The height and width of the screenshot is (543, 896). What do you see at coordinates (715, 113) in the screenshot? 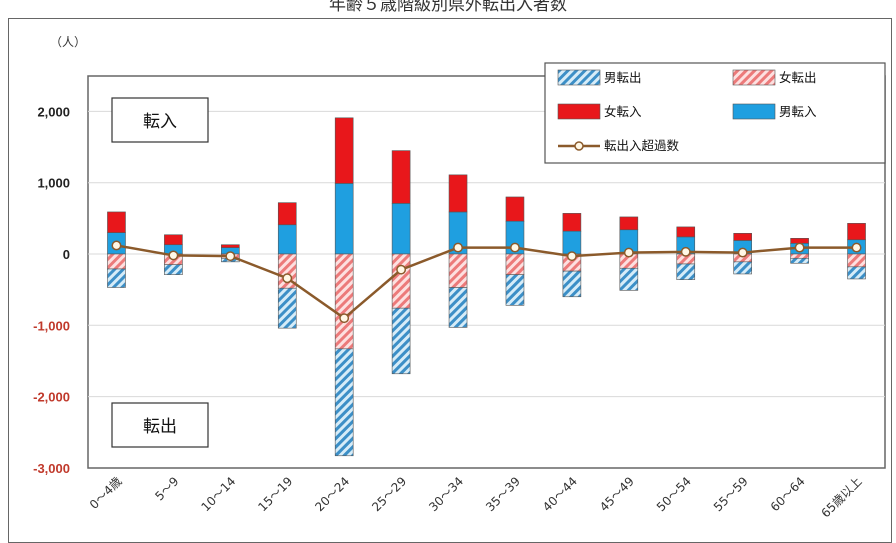
I see `legend-box` at bounding box center [715, 113].